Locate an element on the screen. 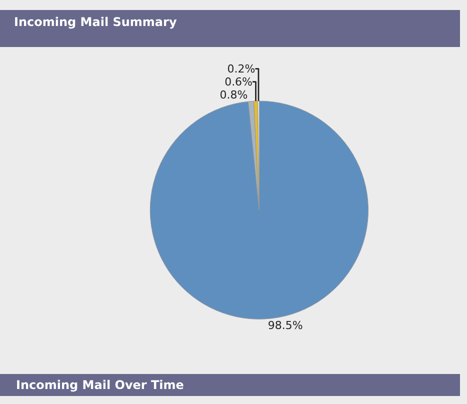 The image size is (467, 404). text: Incoming Mail Over Time is located at coordinates (100, 385).